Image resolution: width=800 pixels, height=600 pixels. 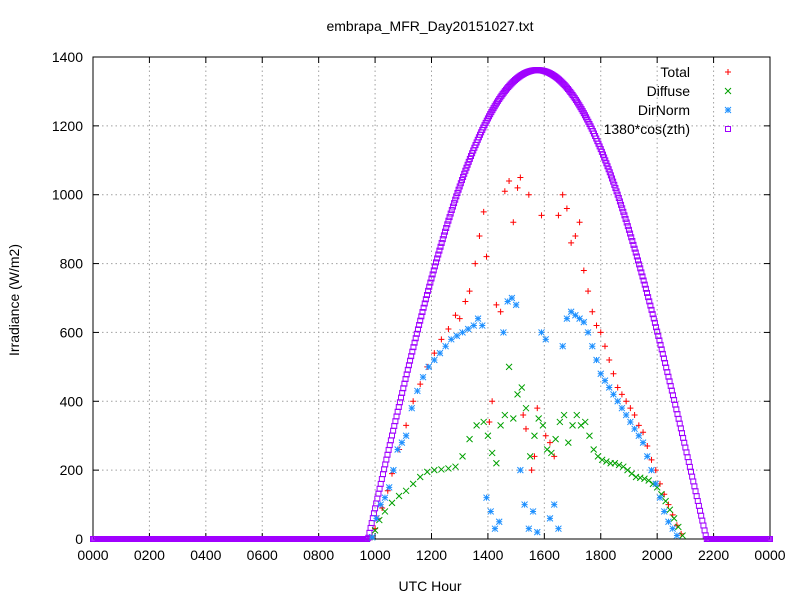 What do you see at coordinates (669, 91) in the screenshot?
I see `legend-label: Diffuse` at bounding box center [669, 91].